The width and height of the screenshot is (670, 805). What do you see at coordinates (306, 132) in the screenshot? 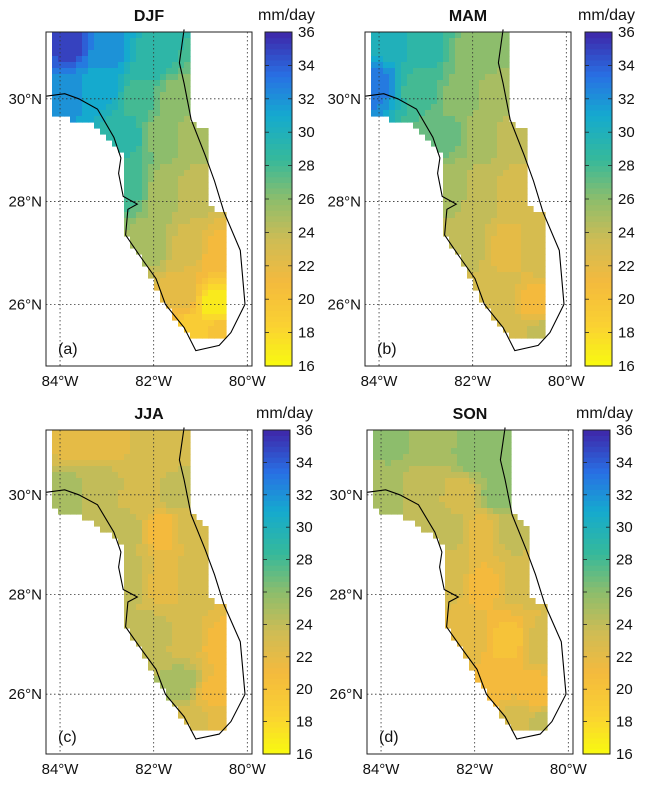
I see `colorbar-tick-label: 30` at bounding box center [306, 132].